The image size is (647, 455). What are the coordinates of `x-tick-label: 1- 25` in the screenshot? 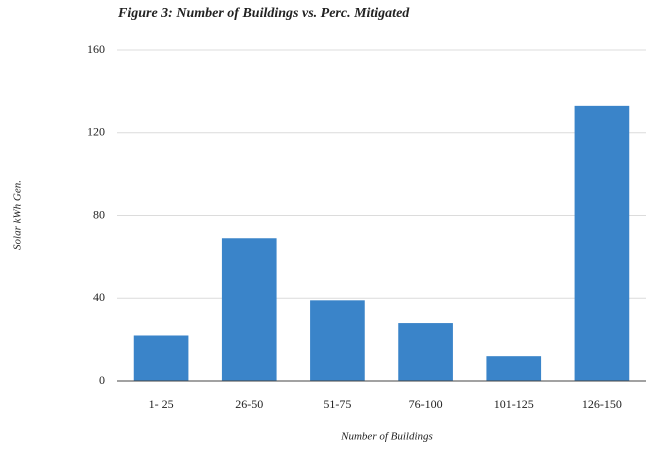 It's located at (161, 404).